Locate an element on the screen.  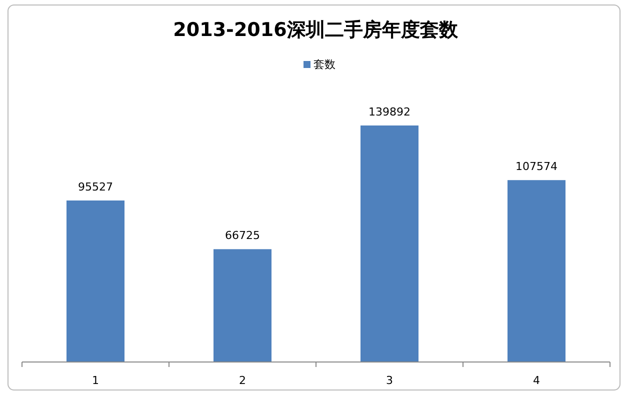
data-label: 95527 is located at coordinates (95, 187).